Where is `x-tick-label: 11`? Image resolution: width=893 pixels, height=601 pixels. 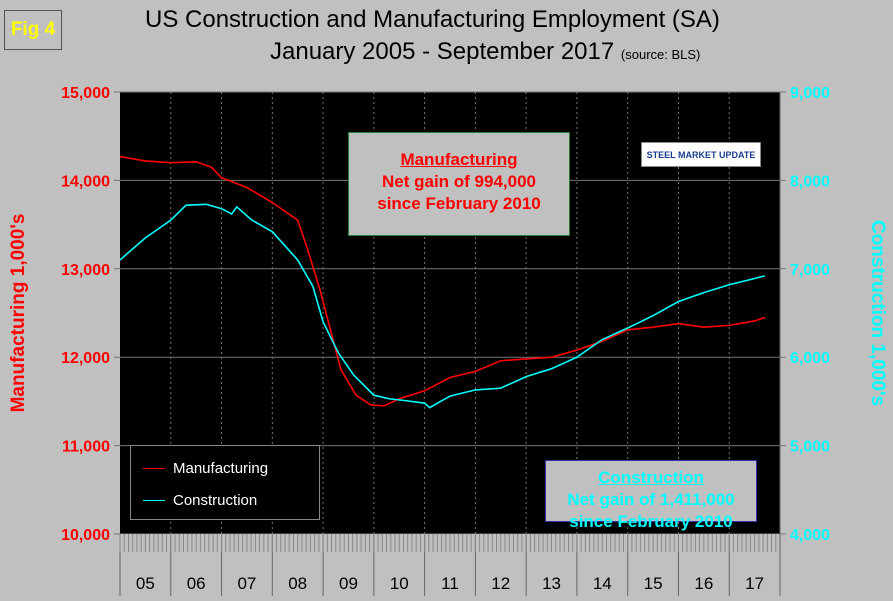 x-tick-label: 11 is located at coordinates (450, 583).